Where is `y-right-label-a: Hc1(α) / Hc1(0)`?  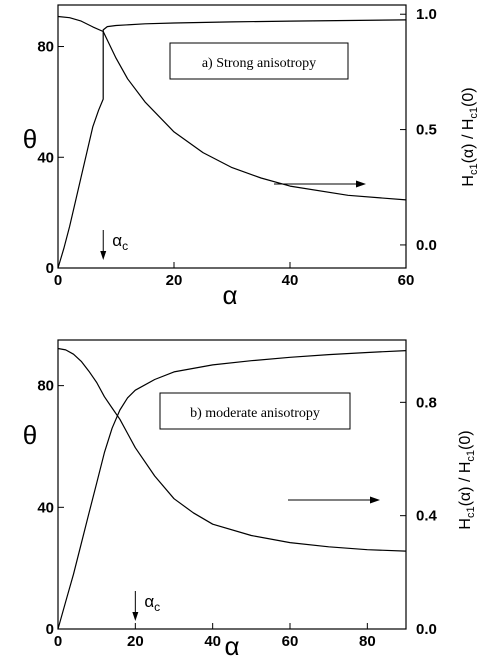
y-right-label-a: Hc1(α) / Hc1(0) is located at coordinates (470, 136).